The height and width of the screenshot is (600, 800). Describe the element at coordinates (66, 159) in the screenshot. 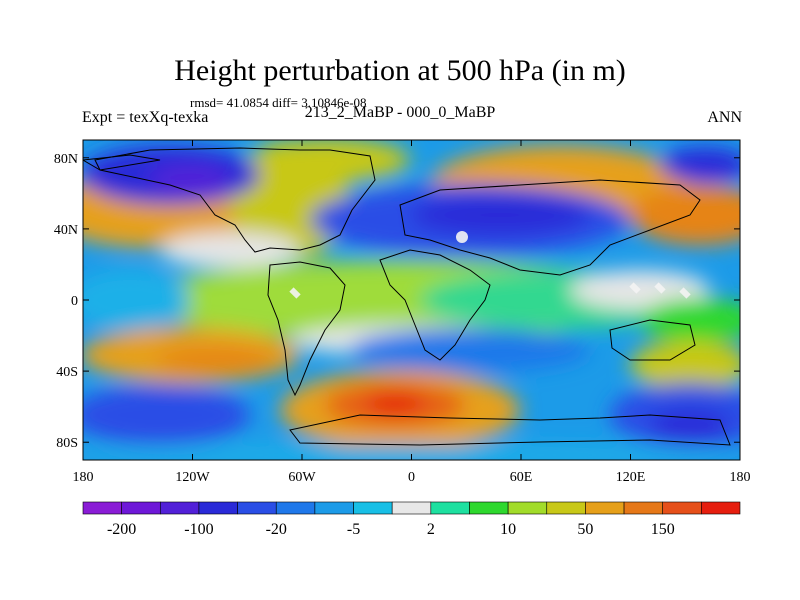

I see `y-tick-label: 80N` at that location.